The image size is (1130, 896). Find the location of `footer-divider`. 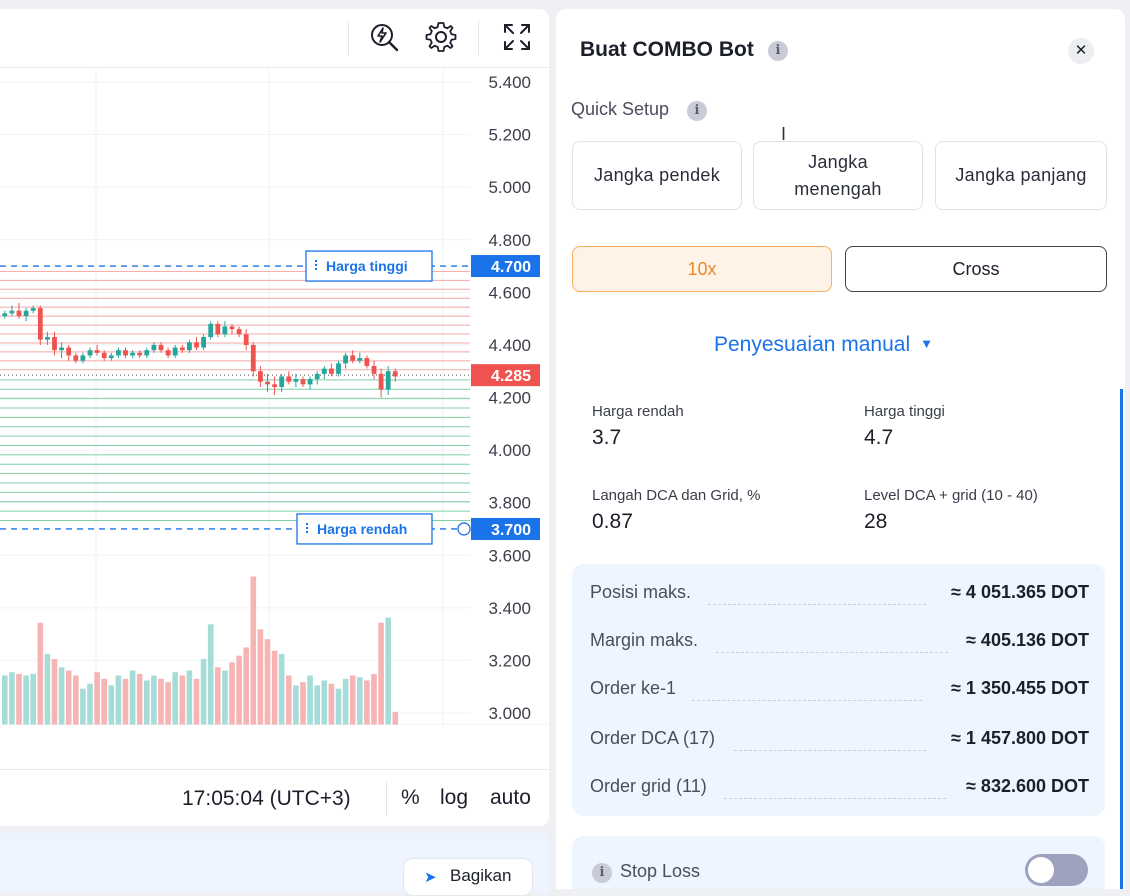

footer-divider is located at coordinates (386, 799).